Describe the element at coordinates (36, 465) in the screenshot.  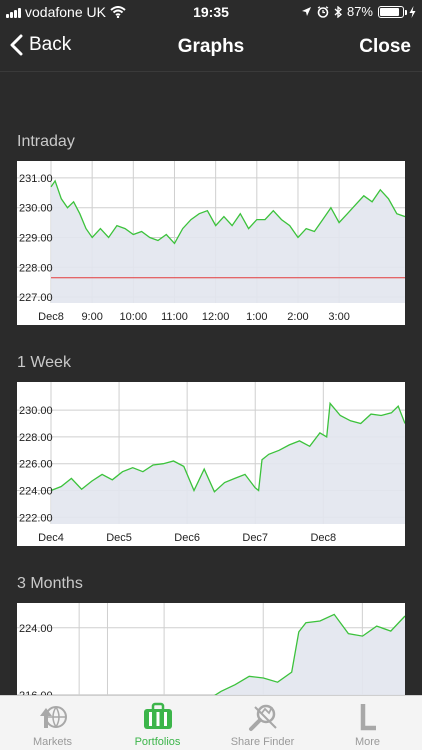
I see `y-tick-label: 226.00` at that location.